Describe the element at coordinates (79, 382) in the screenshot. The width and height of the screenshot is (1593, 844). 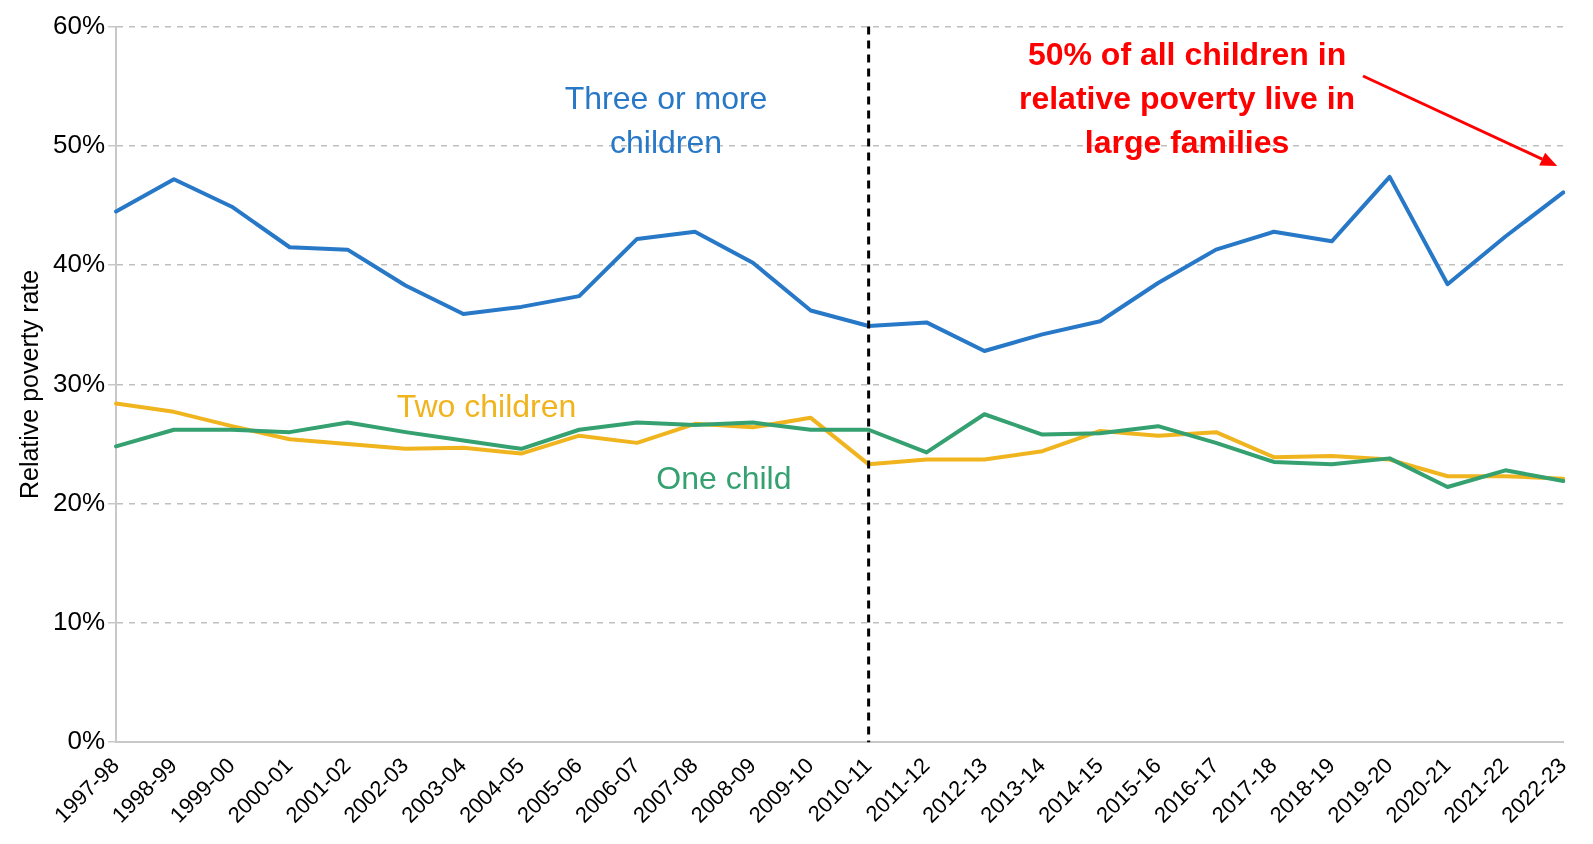
I see `y-tick-label: 30%` at that location.